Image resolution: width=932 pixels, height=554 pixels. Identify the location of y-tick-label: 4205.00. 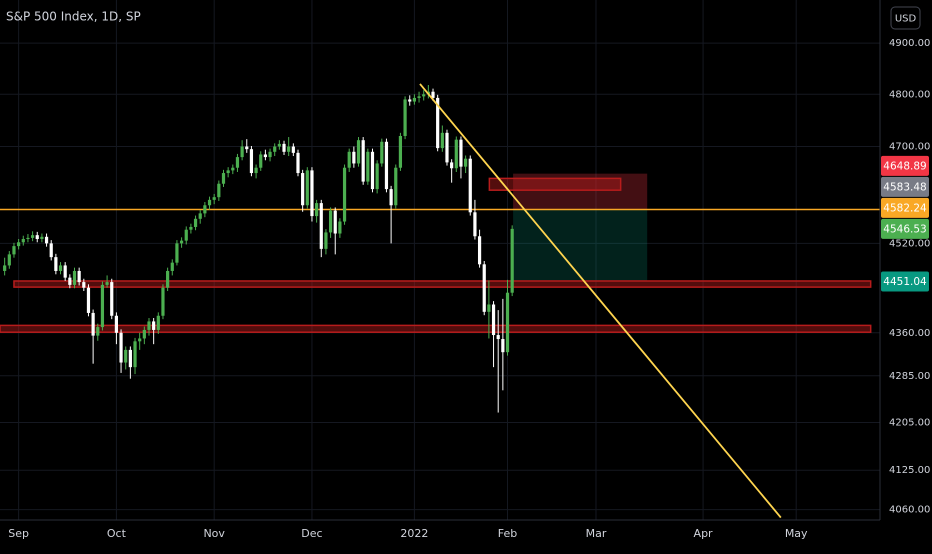
(909, 423).